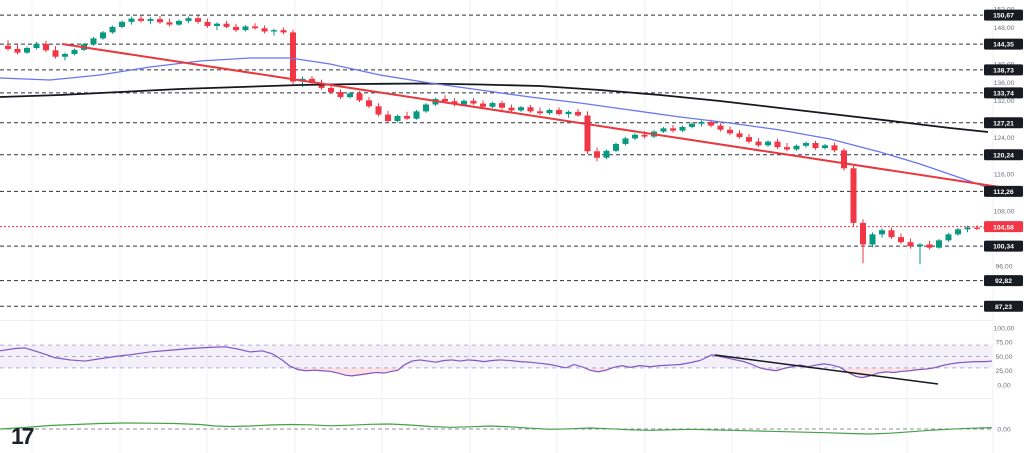 This screenshot has height=453, width=1024. Describe the element at coordinates (22, 436) in the screenshot. I see `tradingview-logo-icon: 17` at that location.